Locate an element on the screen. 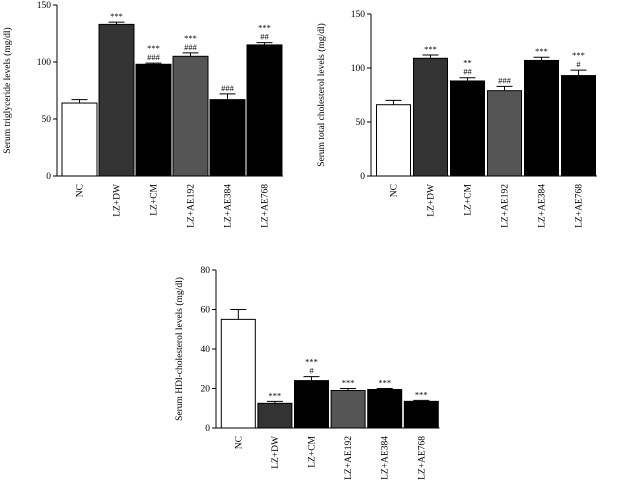 Image resolution: width=617 pixels, height=486 pixels. y-axis-label: Serum triglyceride levels (mg/dl) is located at coordinates (7, 90).